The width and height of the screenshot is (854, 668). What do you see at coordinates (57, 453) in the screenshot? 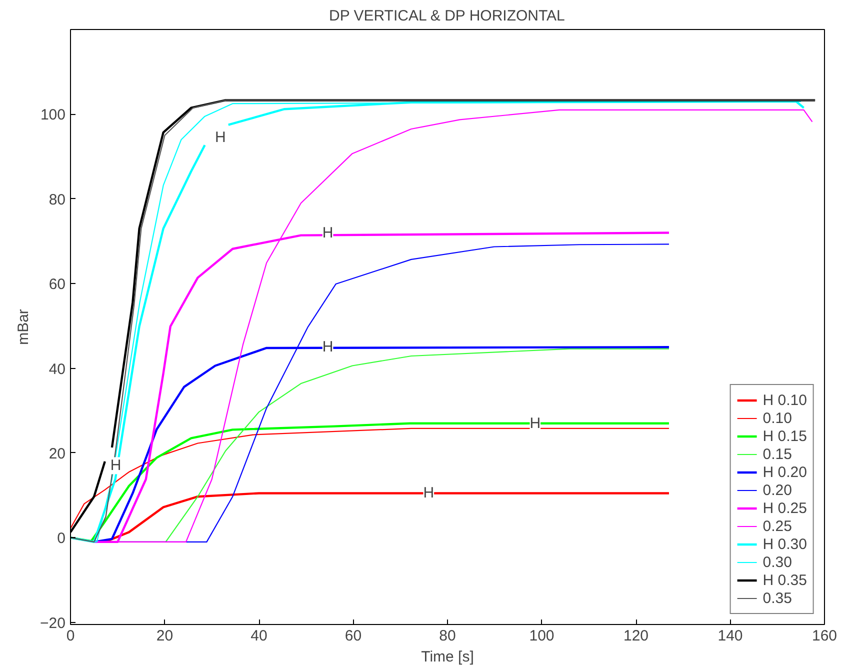
I see `y-tick-label: 20` at bounding box center [57, 453].